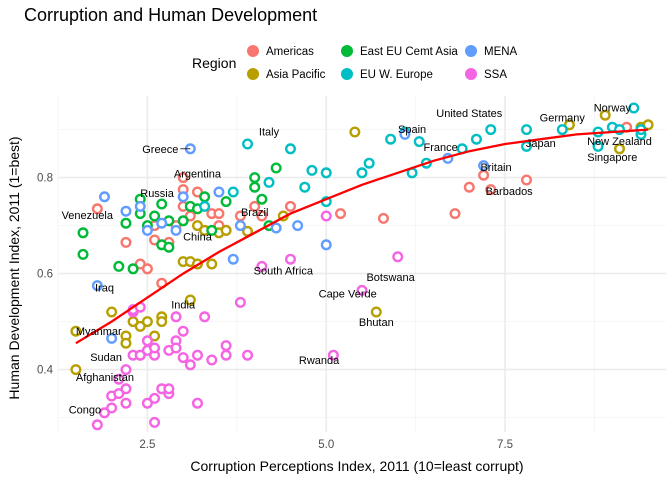 The image size is (672, 480). What do you see at coordinates (390, 278) in the screenshot?
I see `annotation-label: Botswana` at bounding box center [390, 278].